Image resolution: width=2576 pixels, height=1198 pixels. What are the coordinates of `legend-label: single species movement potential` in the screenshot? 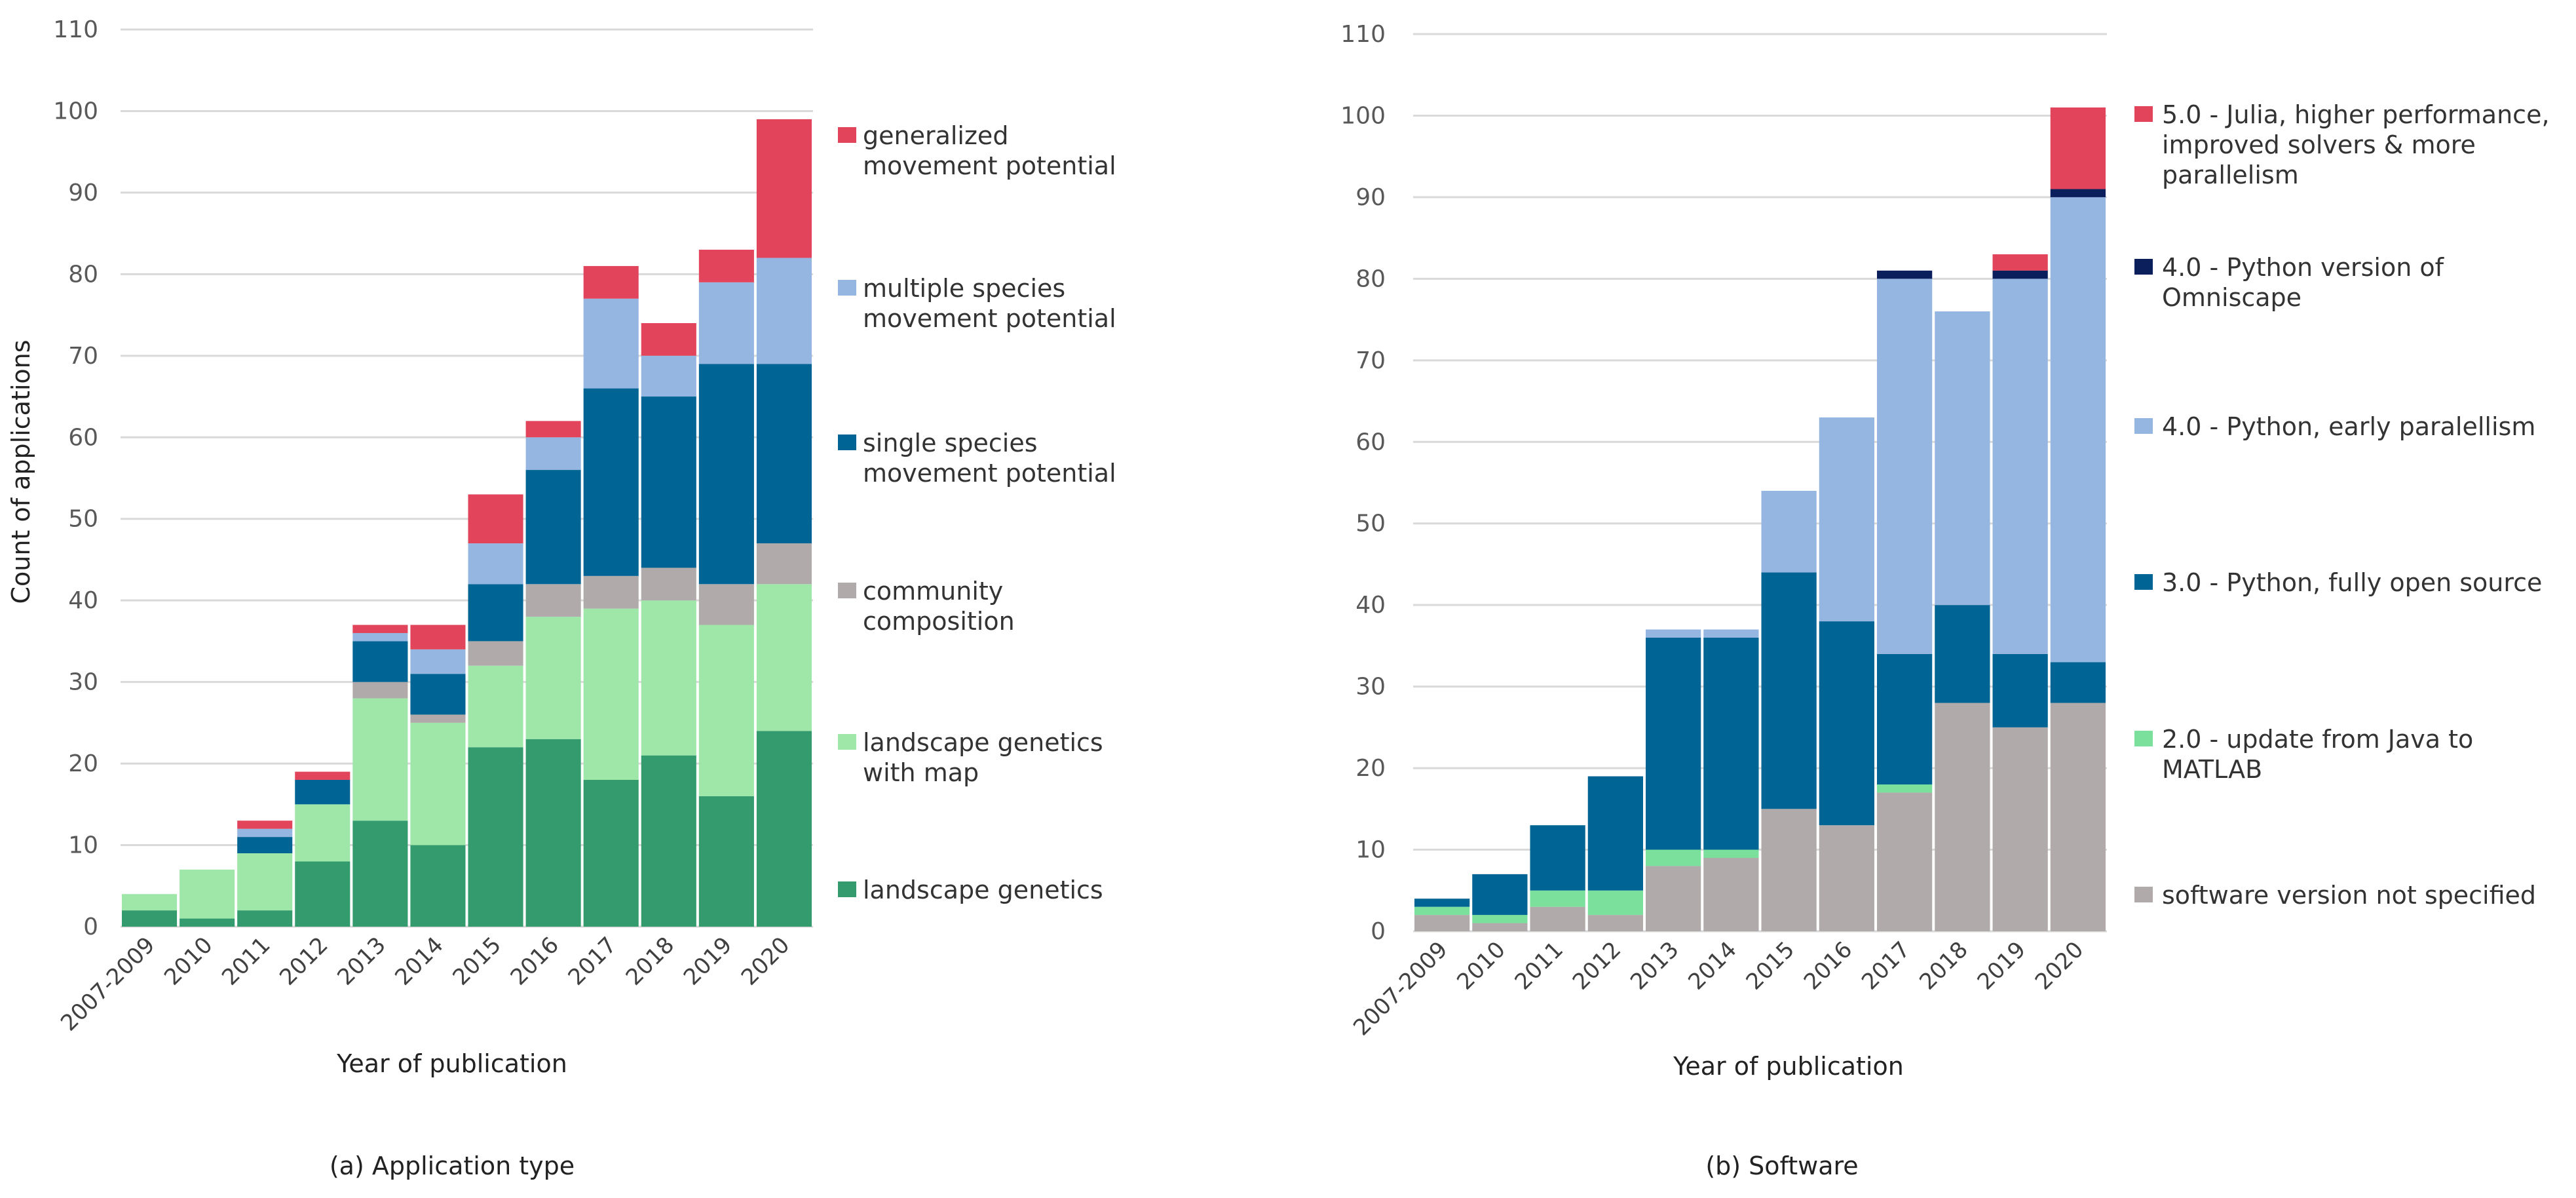 It's located at (990, 458).